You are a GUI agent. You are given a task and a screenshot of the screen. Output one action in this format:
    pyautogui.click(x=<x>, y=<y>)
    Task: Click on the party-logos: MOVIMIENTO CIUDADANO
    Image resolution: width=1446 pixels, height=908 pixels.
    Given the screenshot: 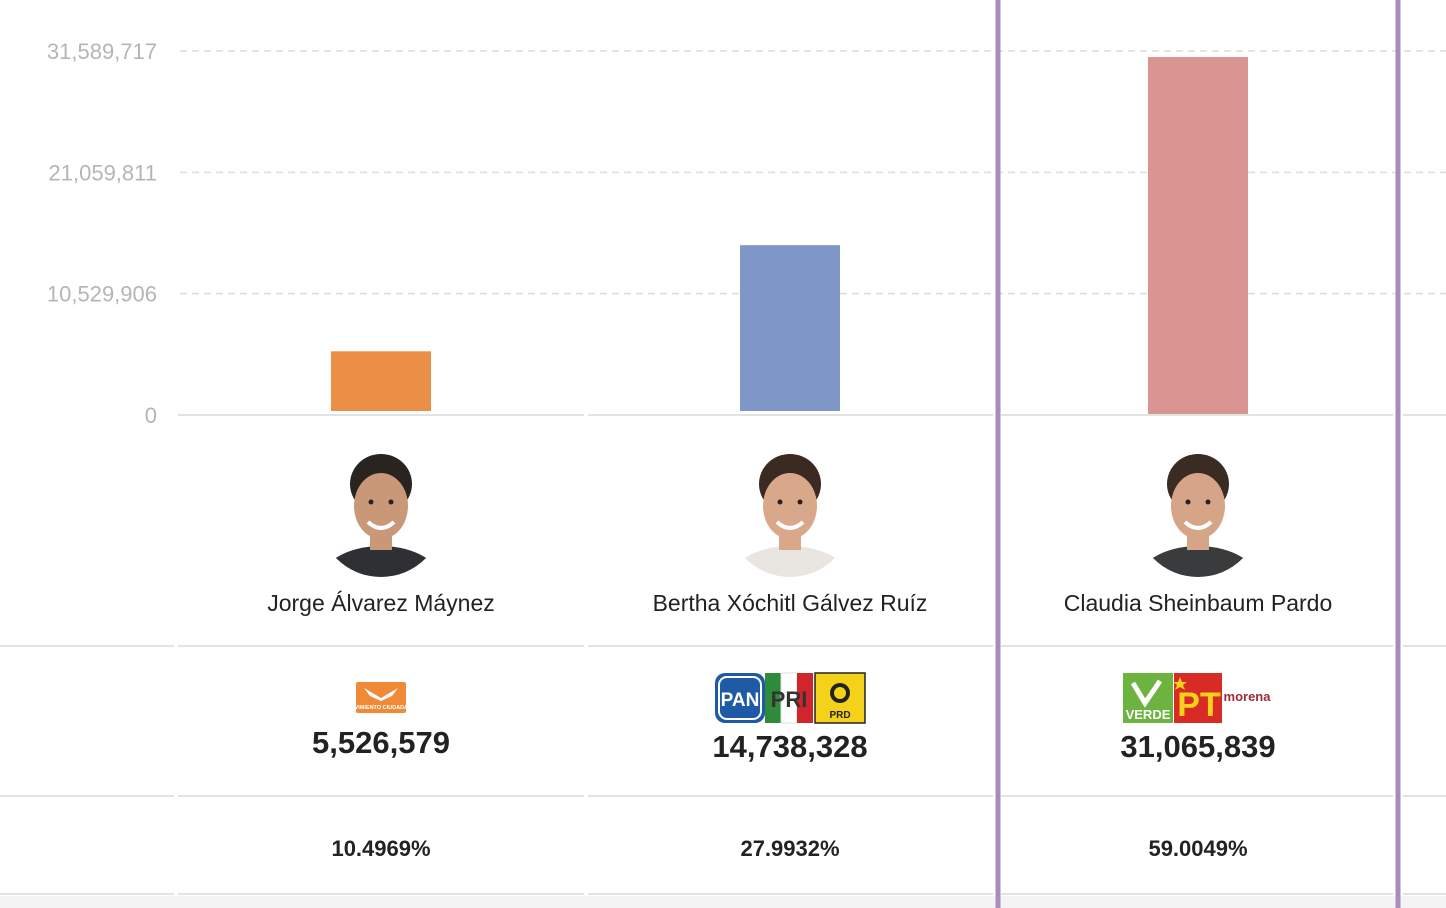 What is the action you would take?
    pyautogui.click(x=381, y=697)
    